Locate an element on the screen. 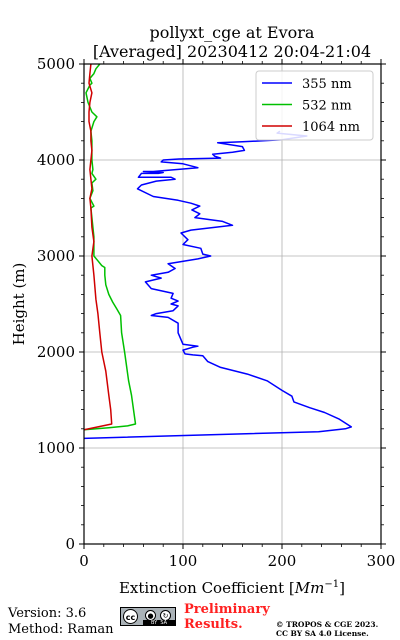 This screenshot has width=400, height=640. y-tick-label: 2000 is located at coordinates (56, 352).